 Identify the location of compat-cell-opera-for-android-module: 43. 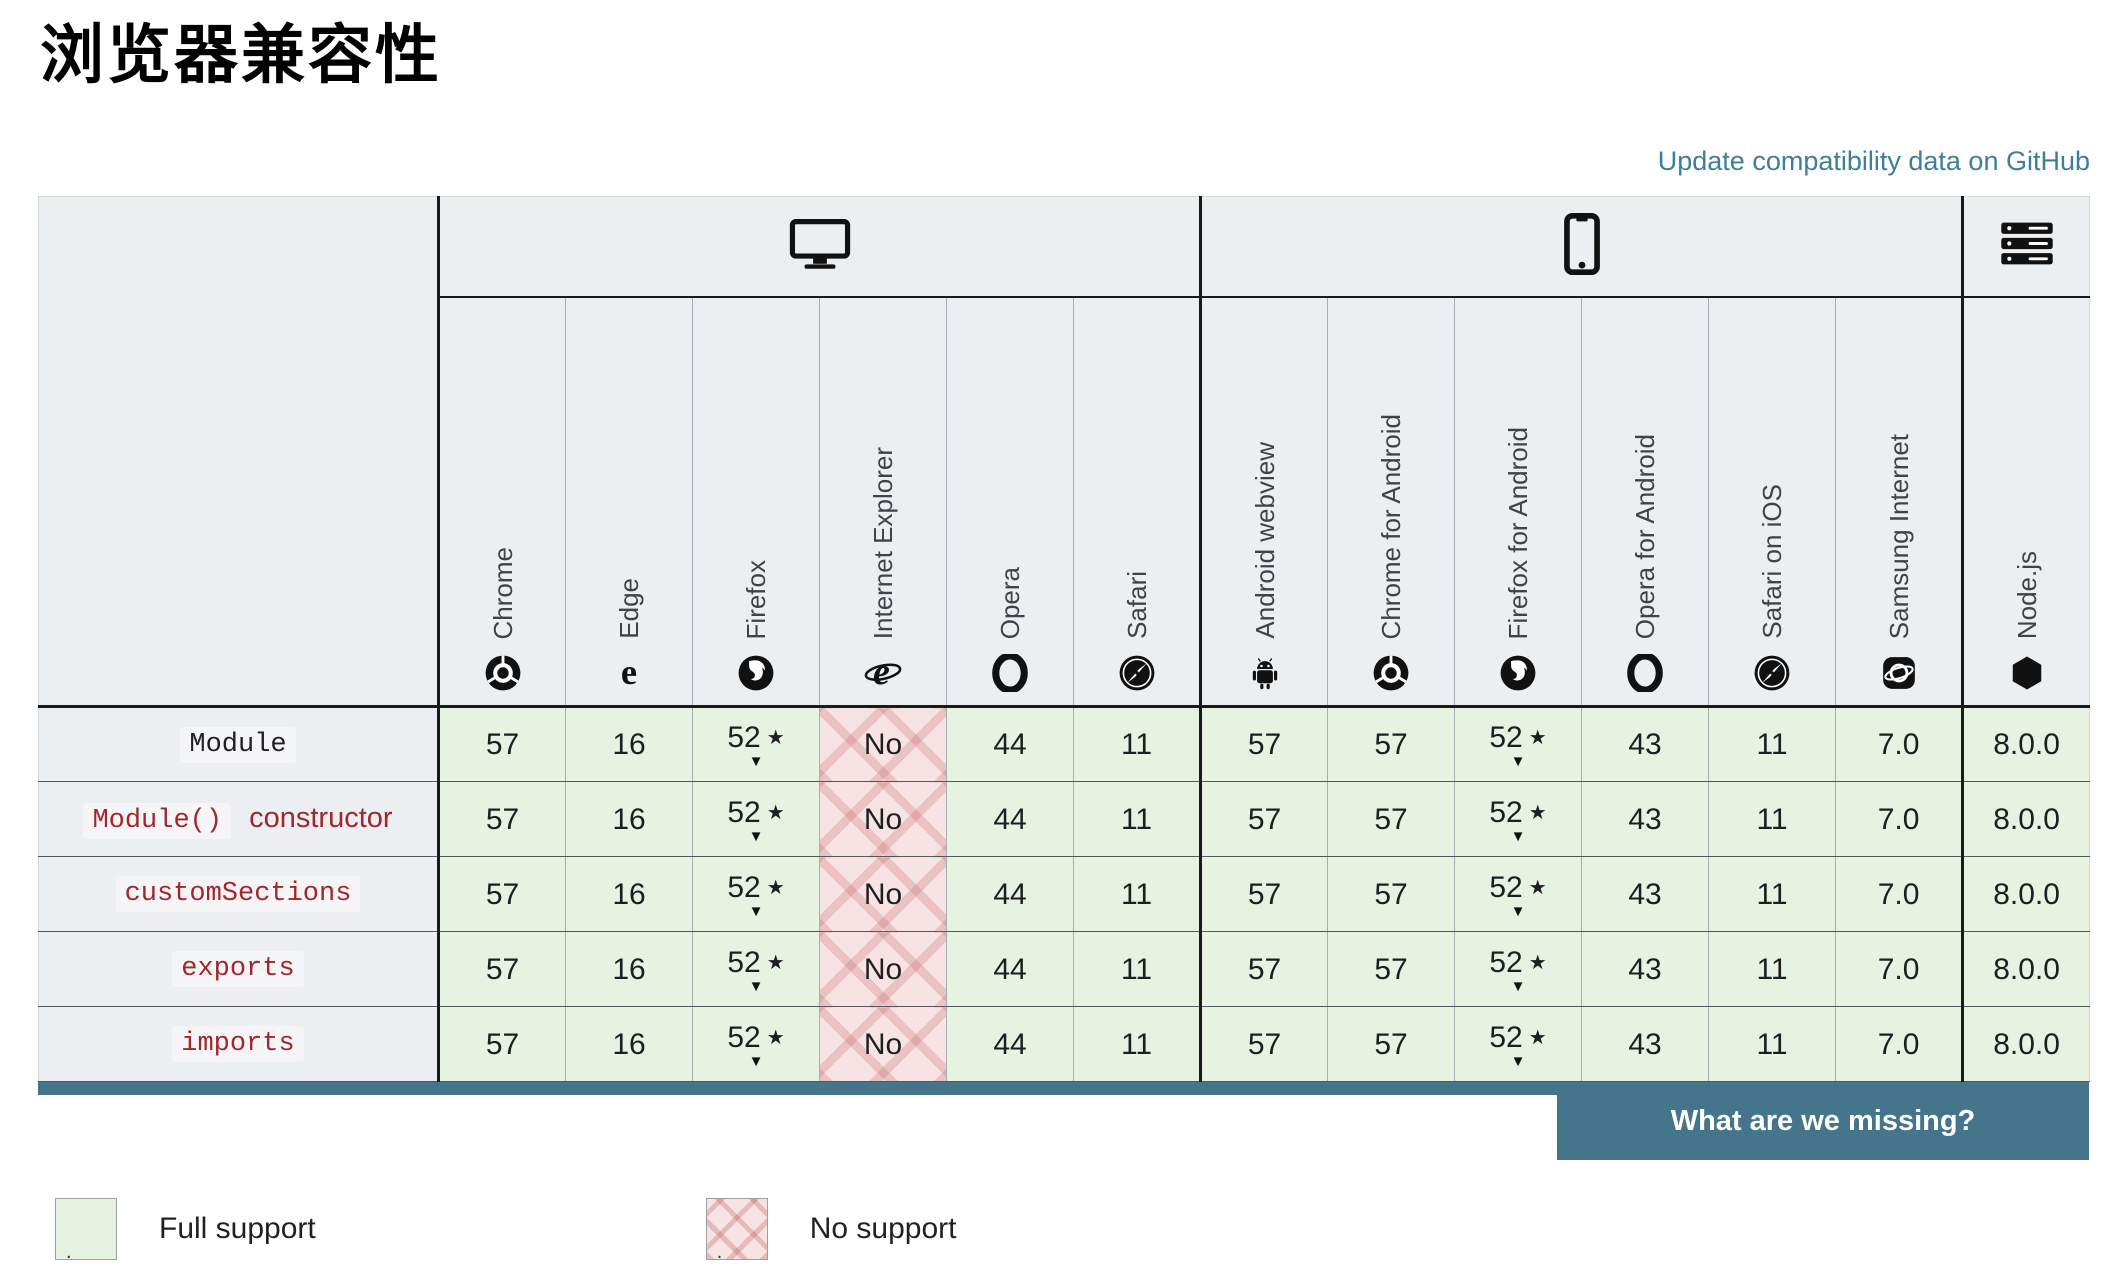
(1645, 744).